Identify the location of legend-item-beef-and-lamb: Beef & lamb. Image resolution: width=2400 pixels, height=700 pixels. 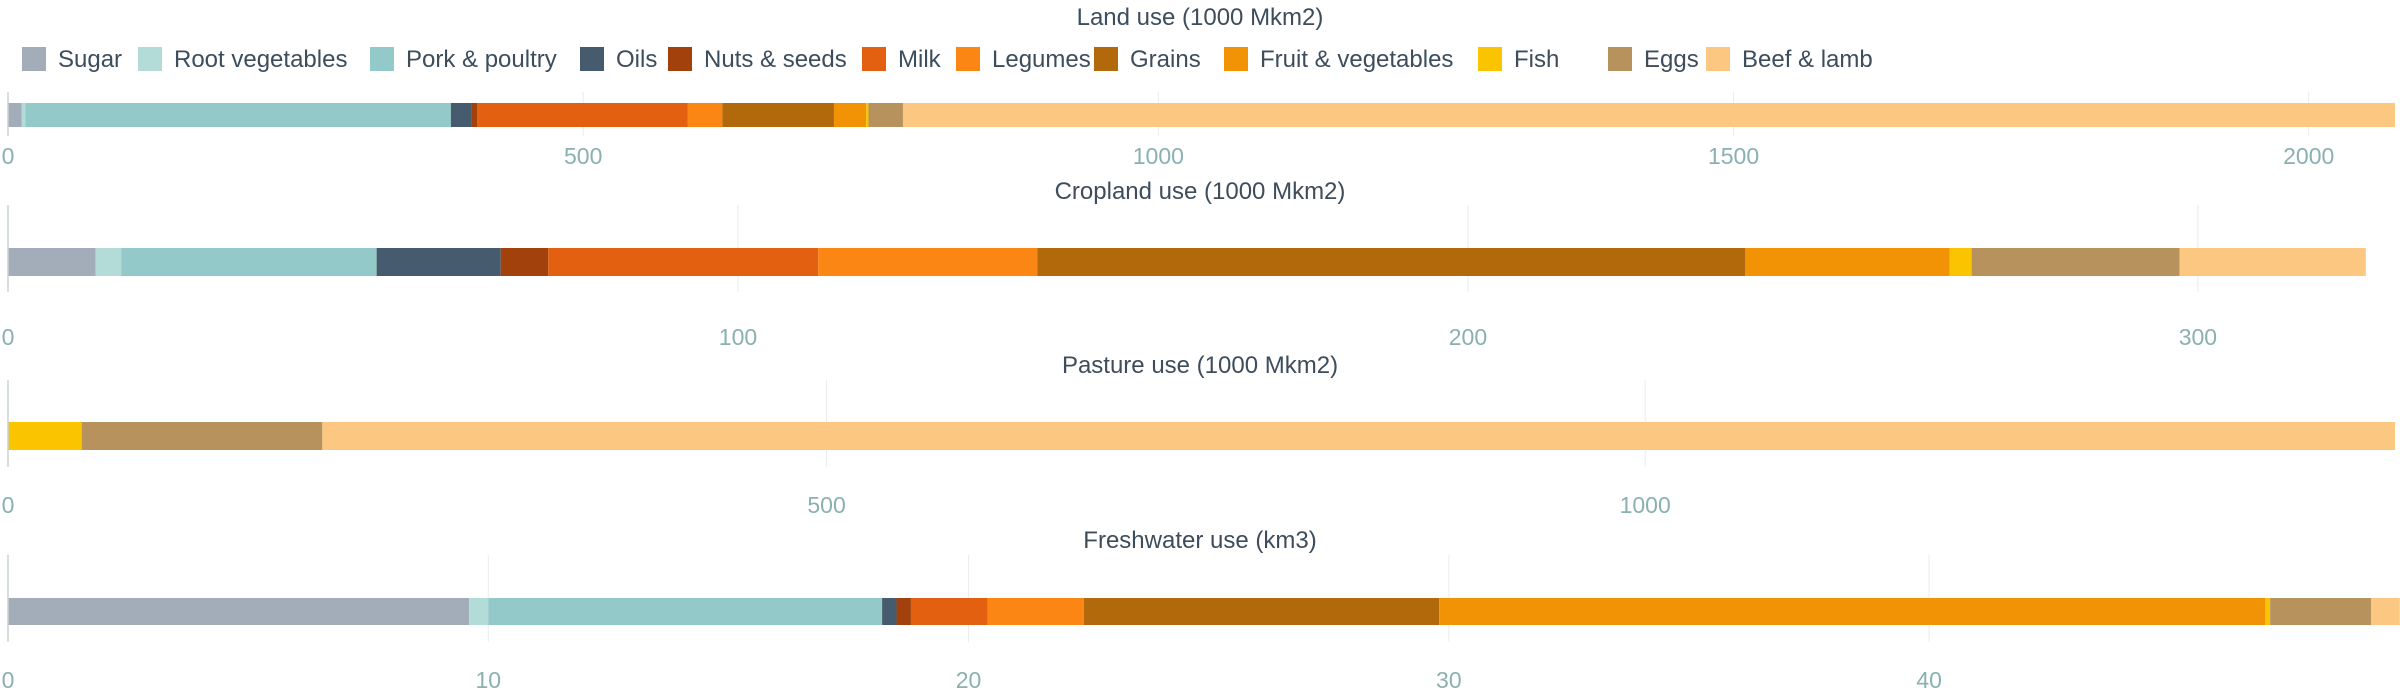
(1789, 59).